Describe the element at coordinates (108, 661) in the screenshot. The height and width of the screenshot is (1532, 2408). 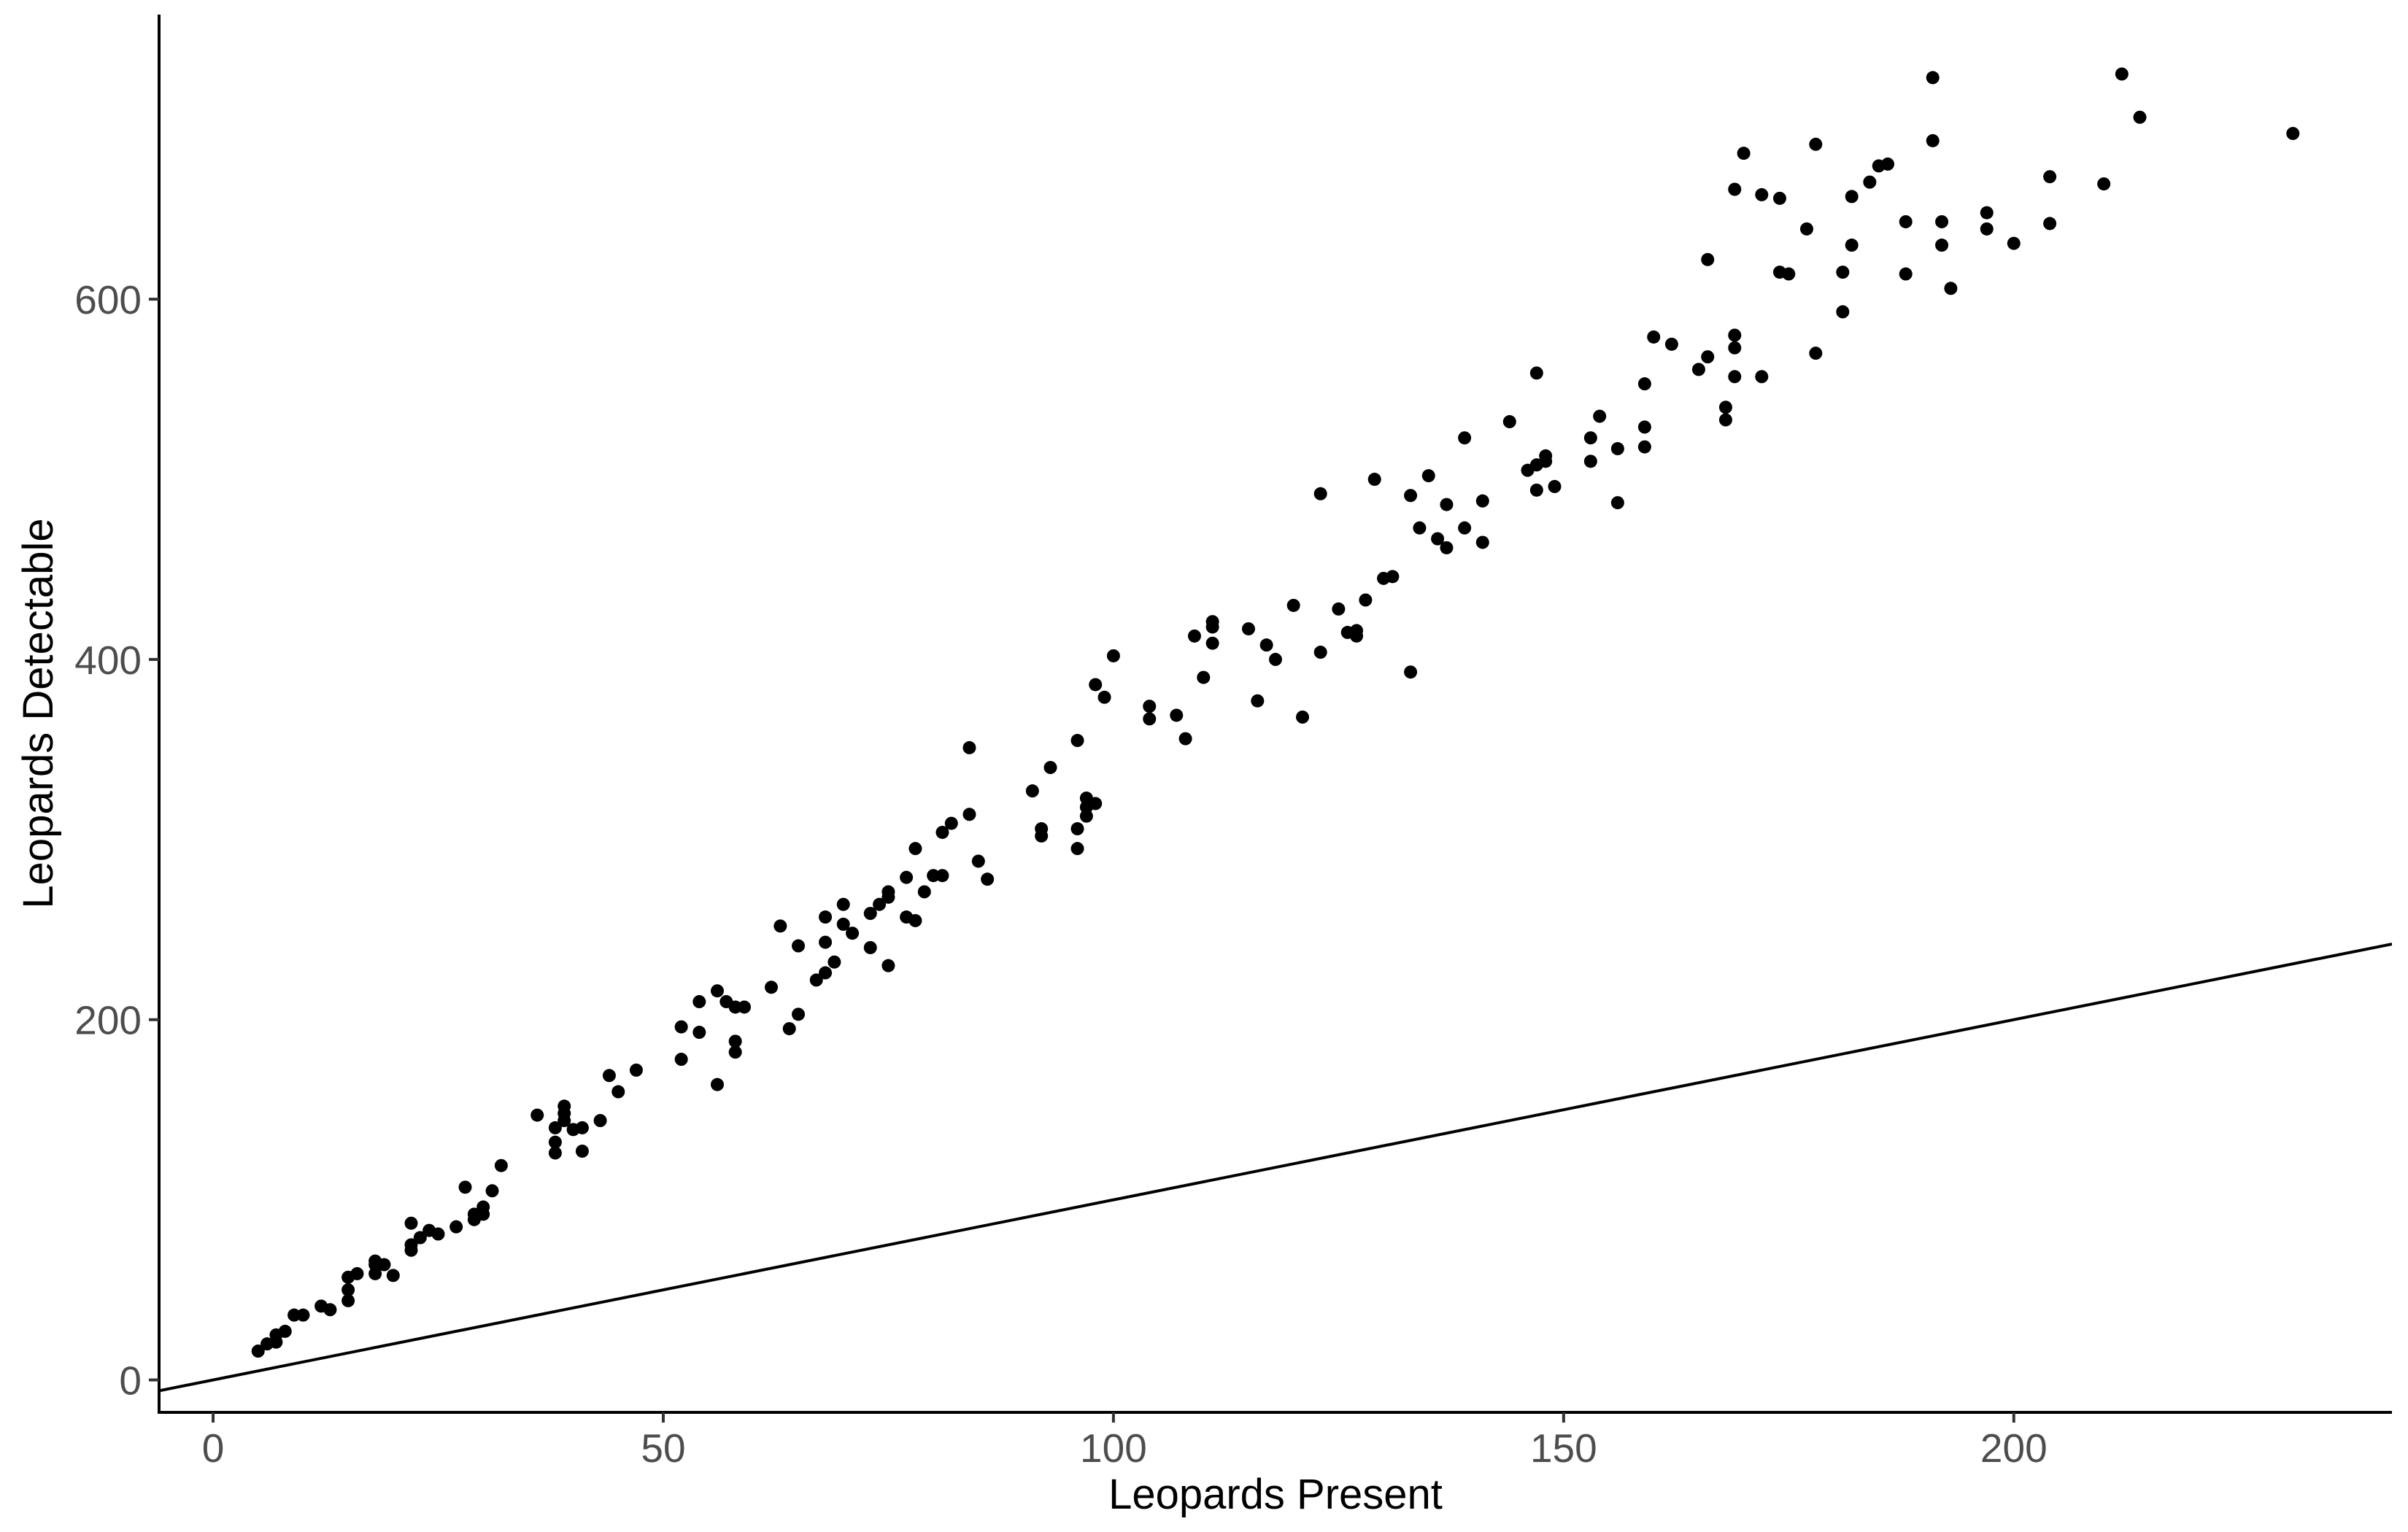
I see `y-tick-label: 400` at that location.